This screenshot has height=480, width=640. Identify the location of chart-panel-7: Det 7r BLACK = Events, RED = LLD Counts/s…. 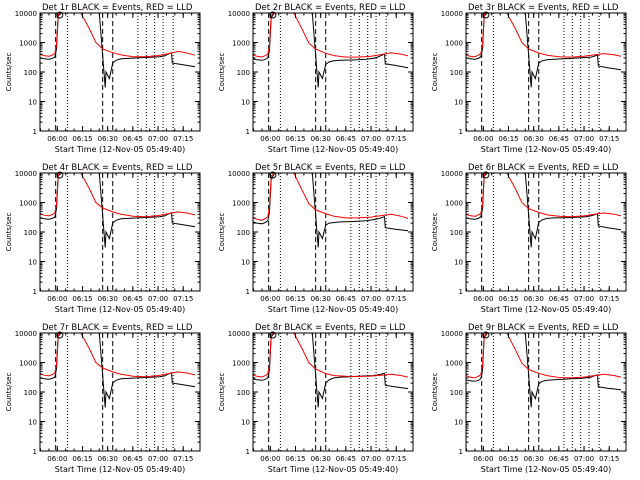
(103, 398).